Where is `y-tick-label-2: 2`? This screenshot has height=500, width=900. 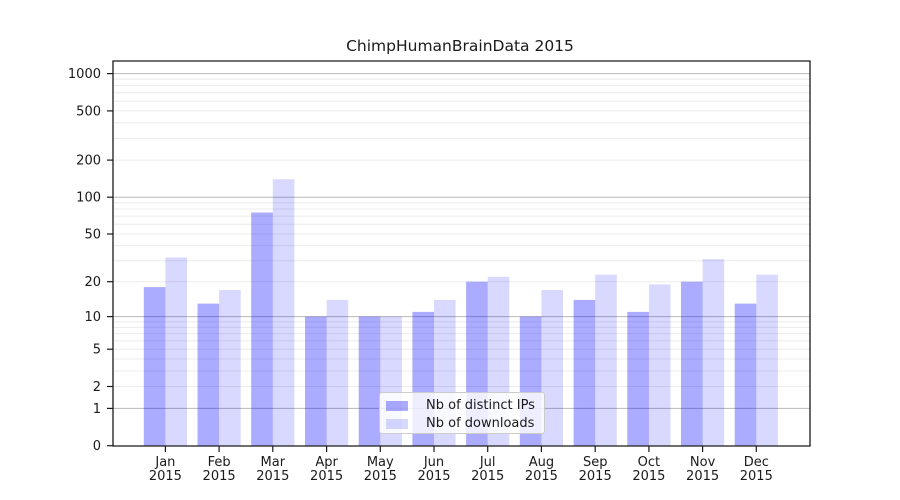
y-tick-label-2: 2 is located at coordinates (97, 387).